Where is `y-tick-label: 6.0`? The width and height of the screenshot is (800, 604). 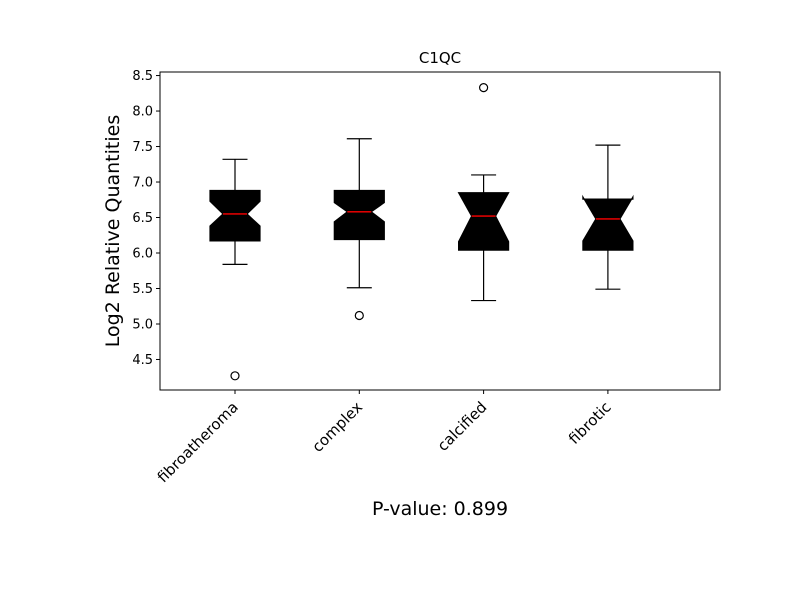 y-tick-label: 6.0 is located at coordinates (142, 254).